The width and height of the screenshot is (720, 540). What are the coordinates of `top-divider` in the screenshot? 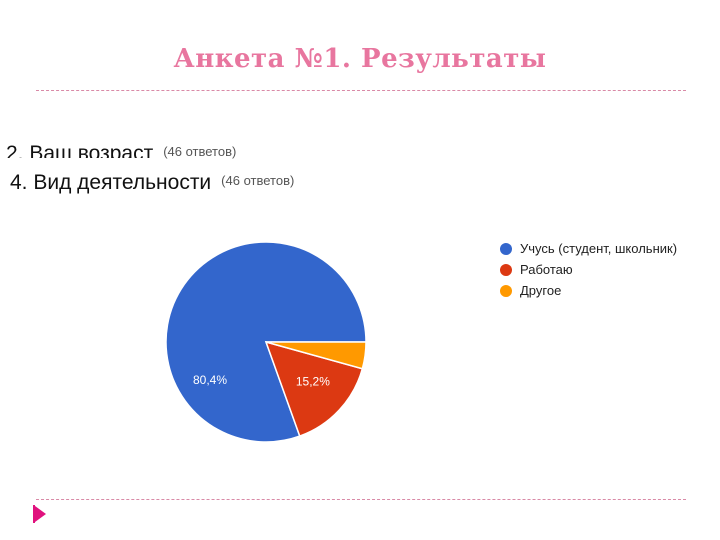 It's located at (361, 90).